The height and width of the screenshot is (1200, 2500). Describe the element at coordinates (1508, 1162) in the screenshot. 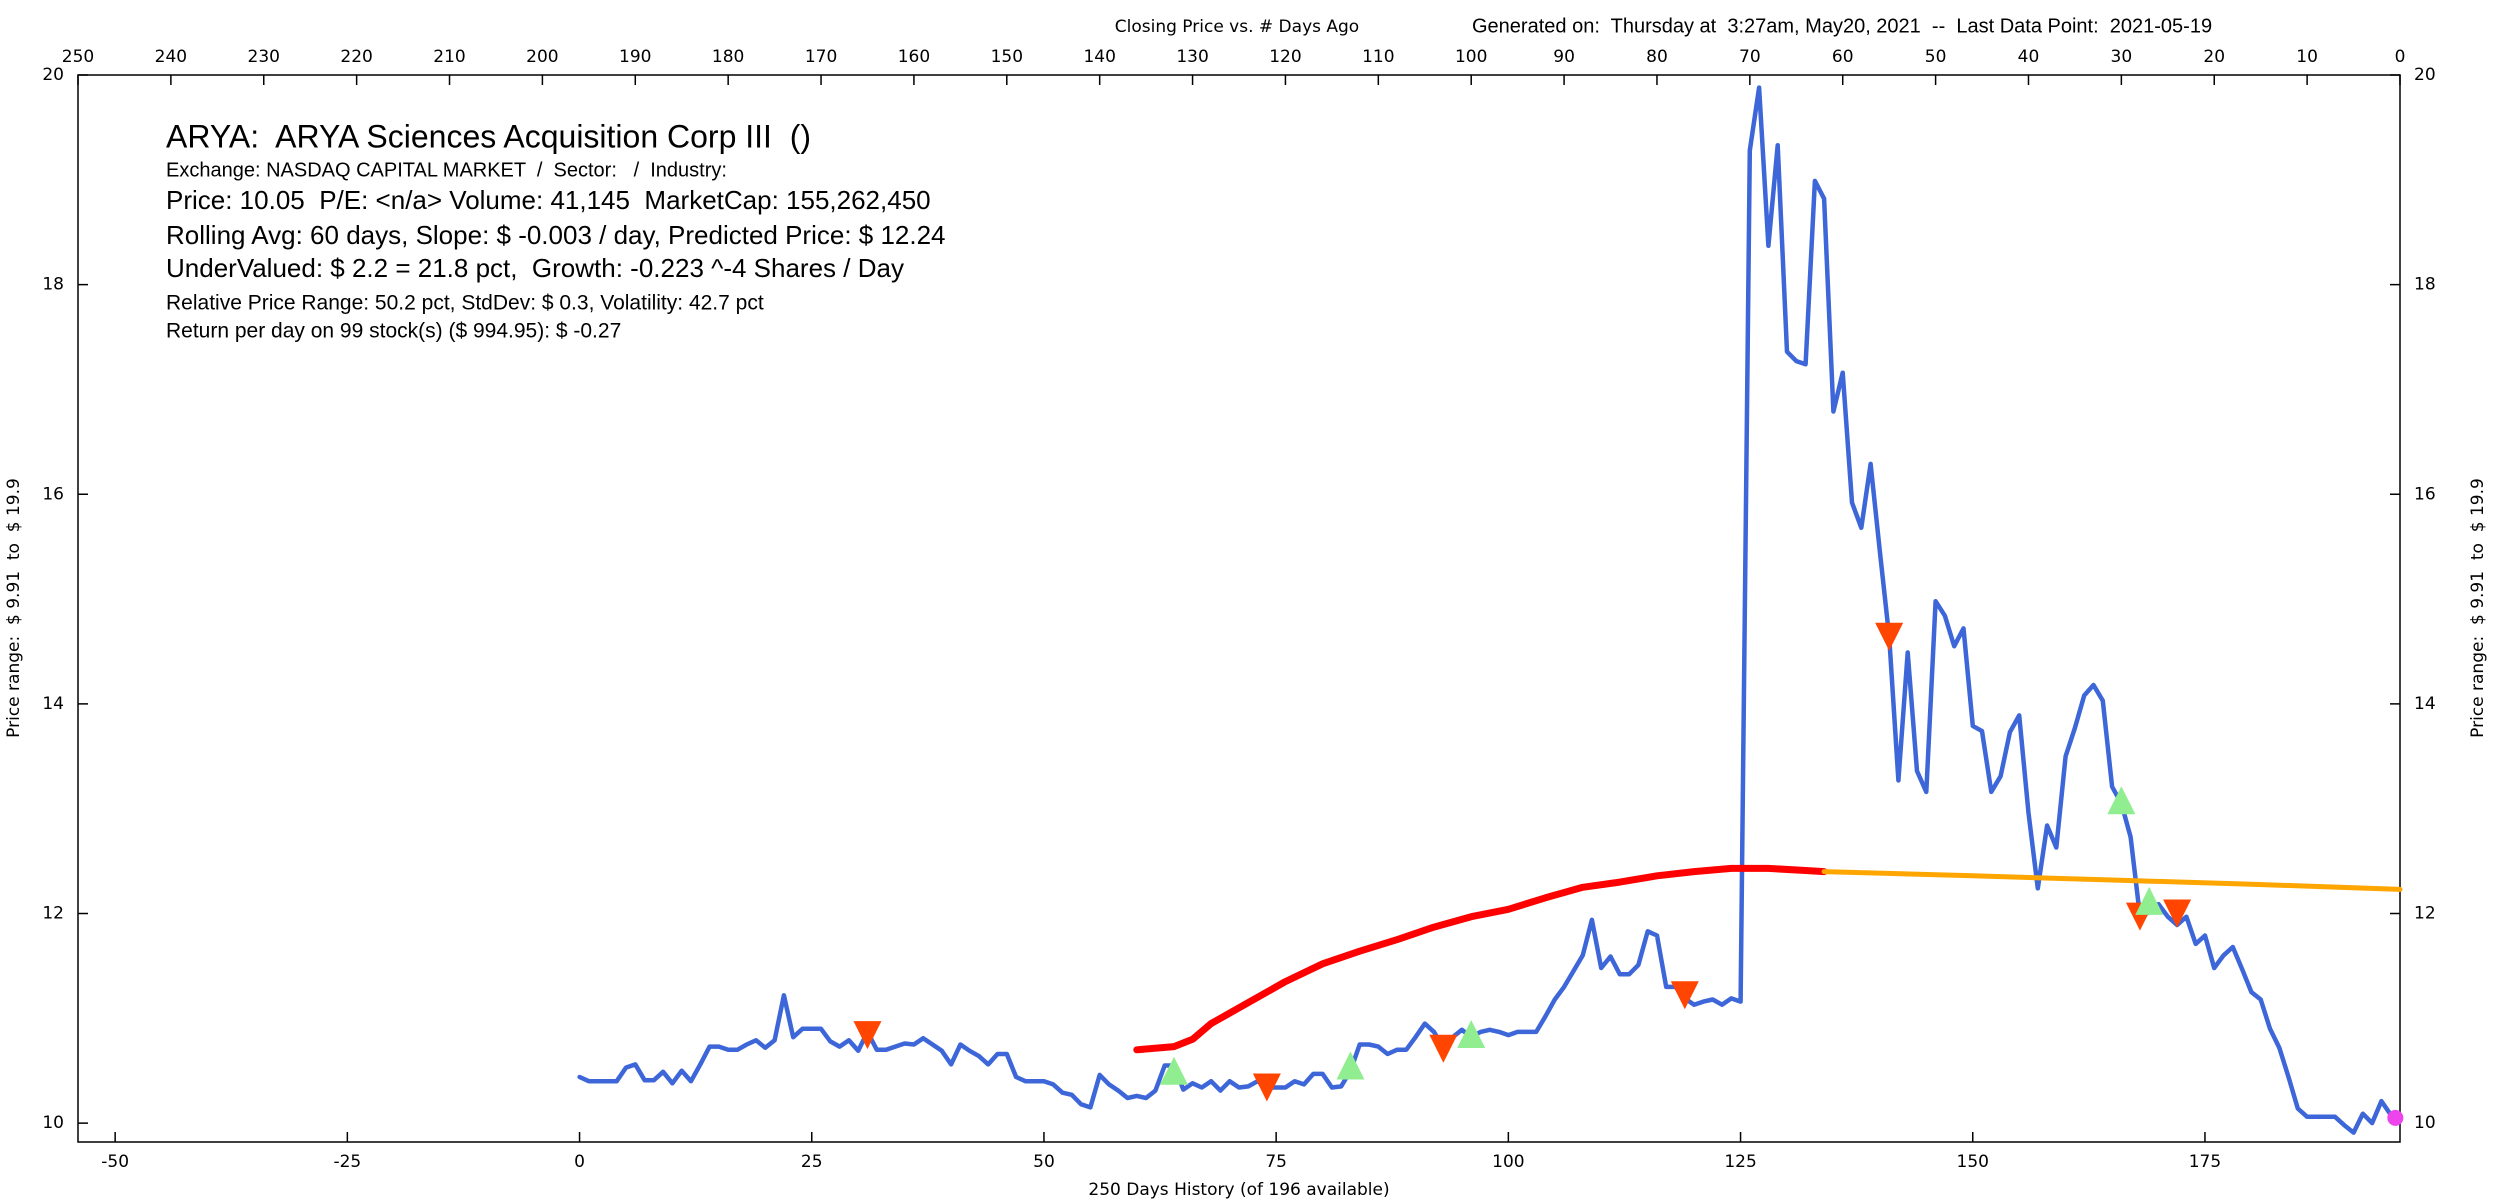

I see `x-tick-label: 100` at that location.